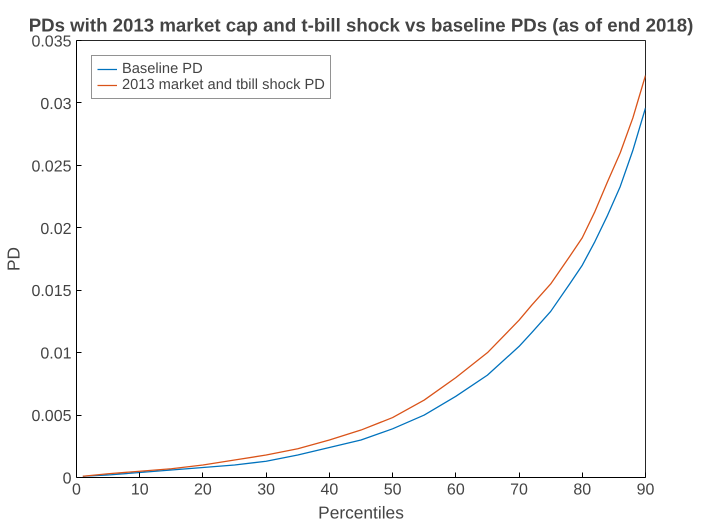 The image size is (704, 527). Describe the element at coordinates (162, 69) in the screenshot. I see `legend-label: Baseline PD` at that location.